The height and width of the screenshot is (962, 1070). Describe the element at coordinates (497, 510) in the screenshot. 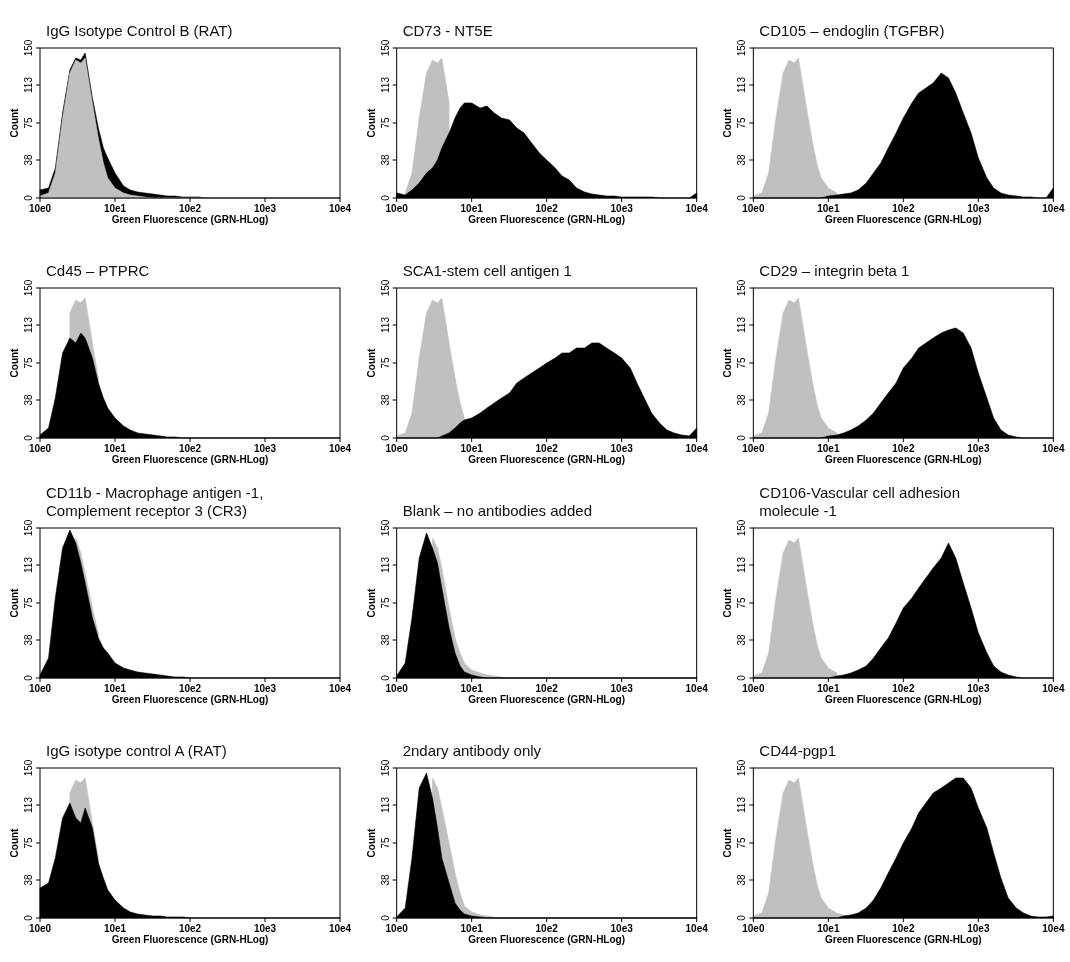

I see `chart-title: Blank – no antibodies added` at that location.